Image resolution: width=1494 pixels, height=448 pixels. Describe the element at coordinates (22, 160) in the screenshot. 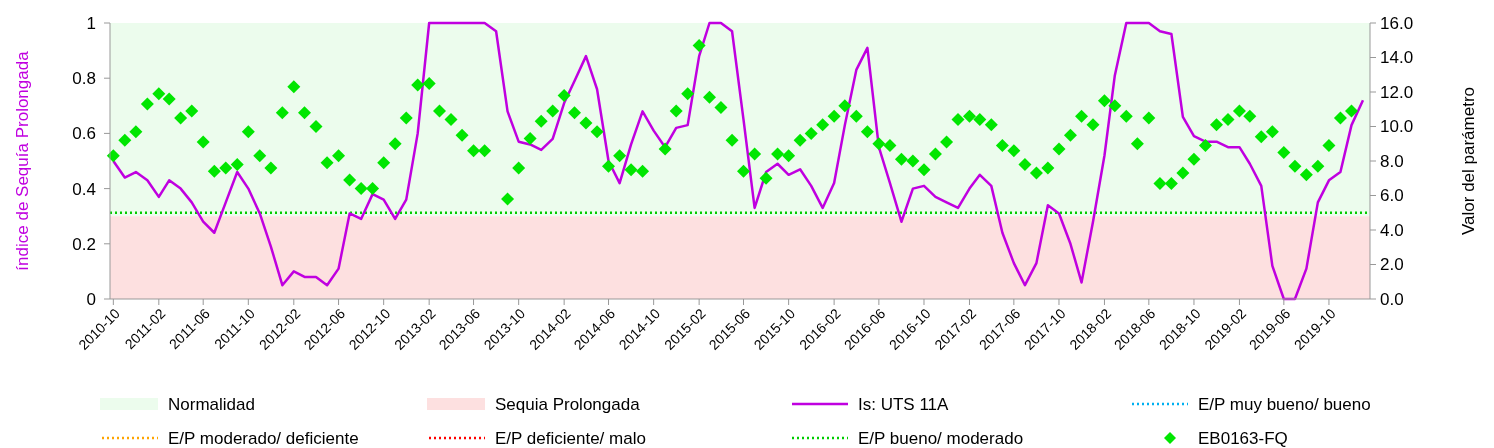

I see `y-axis-title: índice de Sequía Prolongada` at that location.